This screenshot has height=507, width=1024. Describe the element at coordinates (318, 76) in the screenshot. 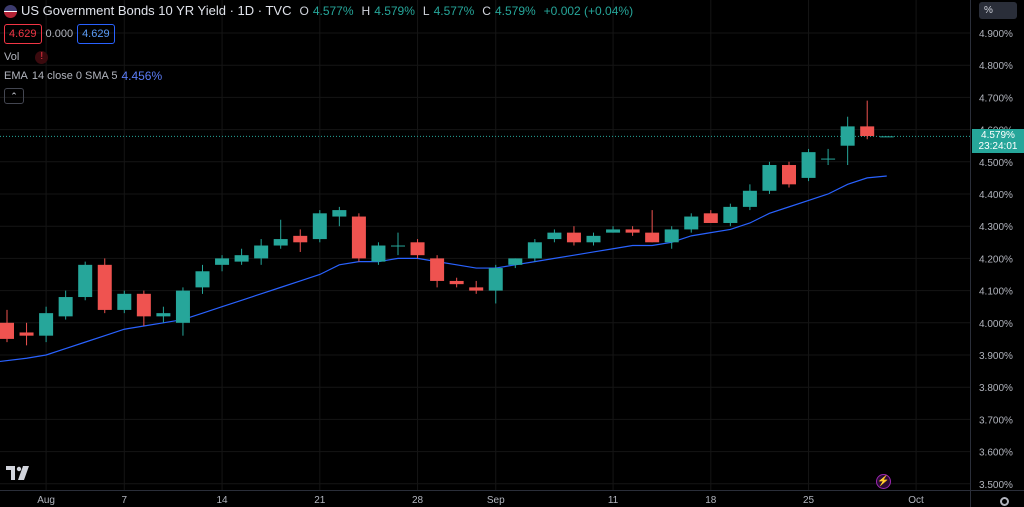

I see `ema-row: EMA 14 close 0 SMA 5 4.456%` at that location.